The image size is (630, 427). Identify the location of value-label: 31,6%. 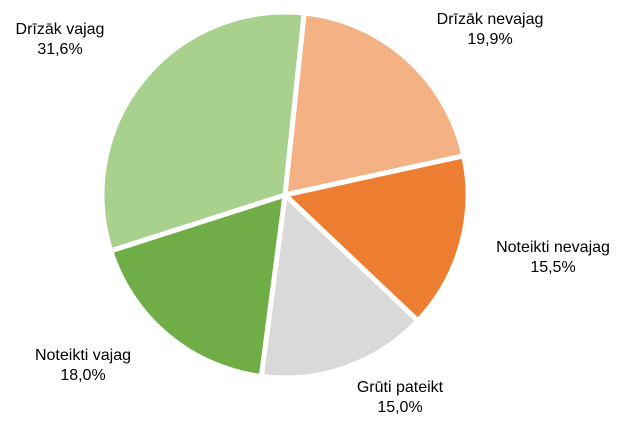
(59, 49).